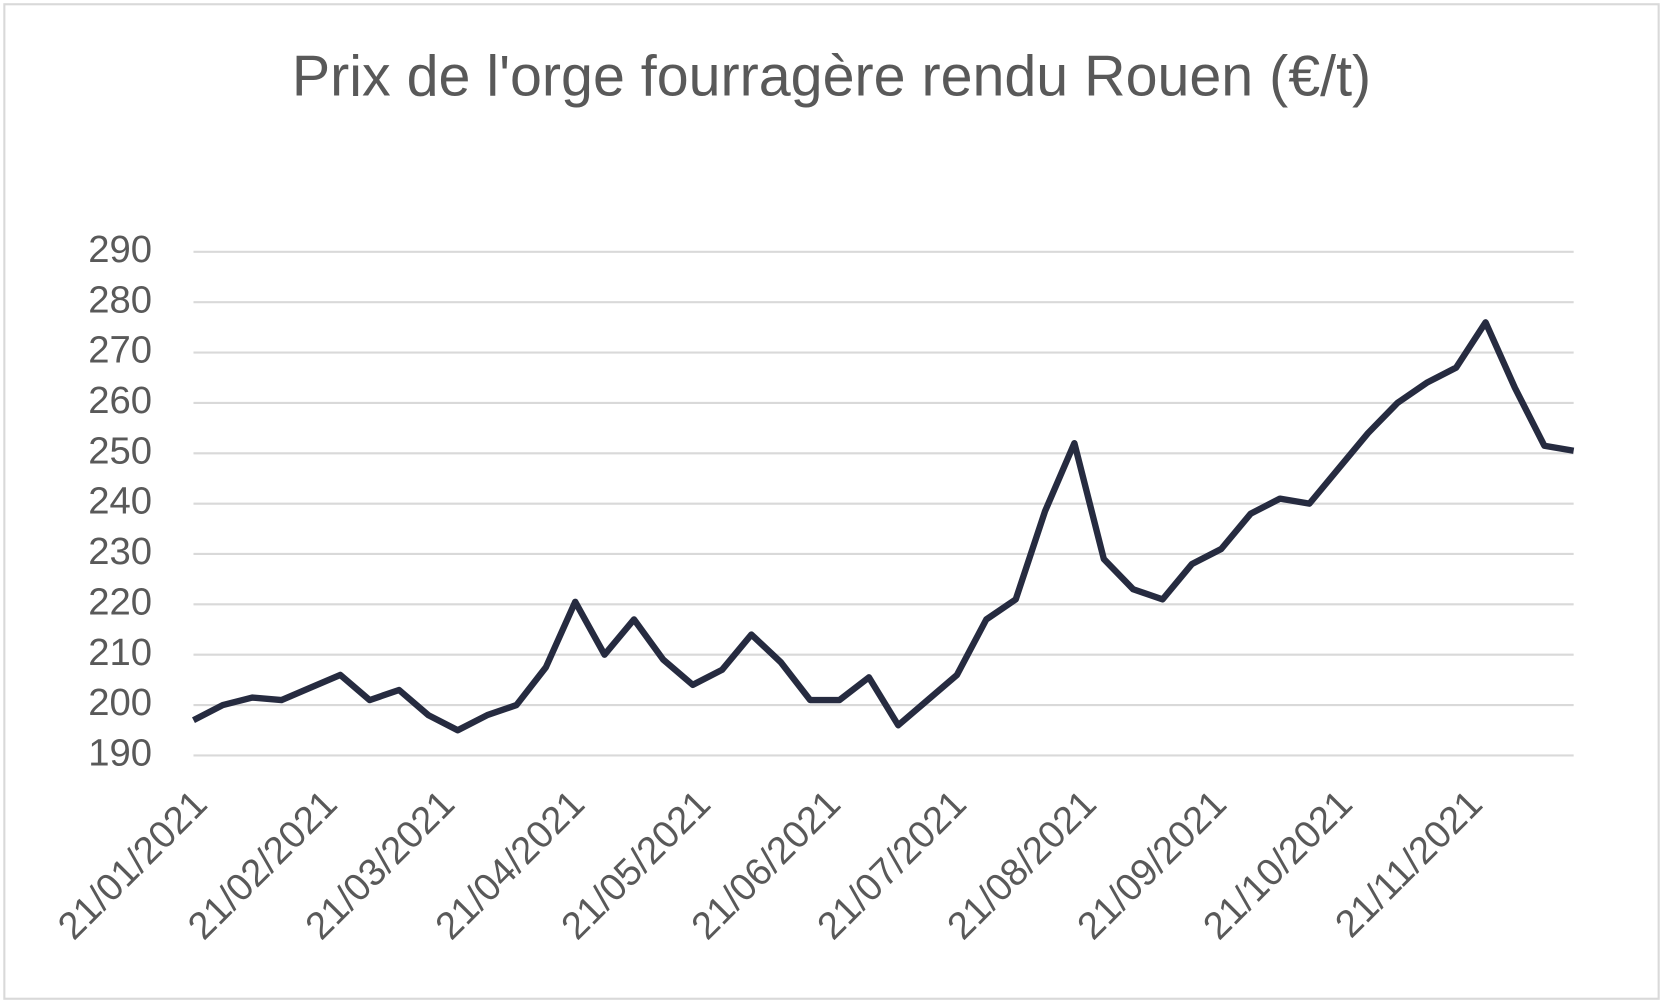 This screenshot has height=1003, width=1663. What do you see at coordinates (120, 249) in the screenshot?
I see `y-tick-label: 290` at bounding box center [120, 249].